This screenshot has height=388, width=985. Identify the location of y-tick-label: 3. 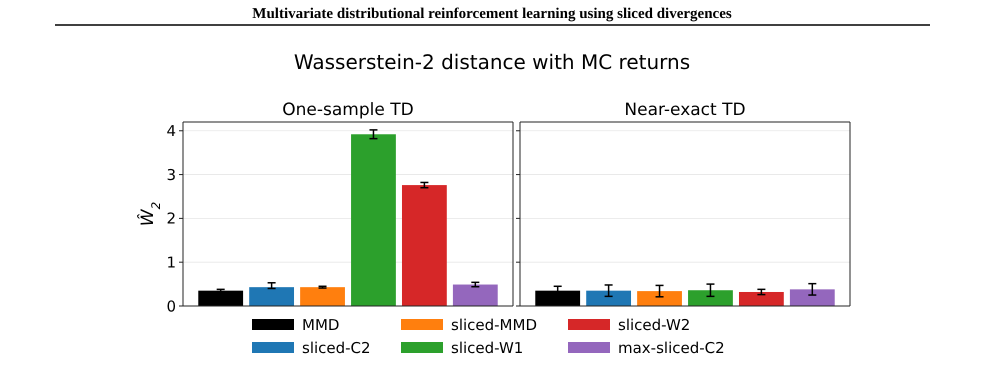
(171, 175).